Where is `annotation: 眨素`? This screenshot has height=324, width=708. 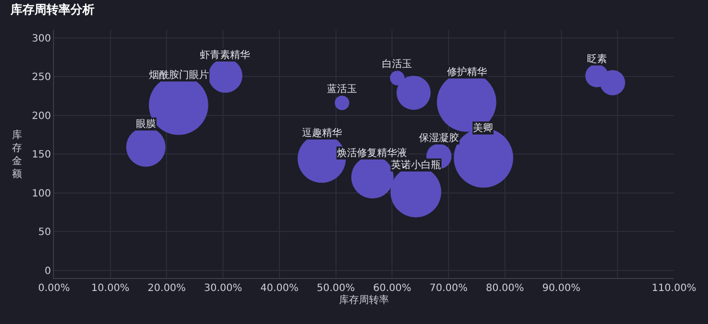 annotation: 眨素 is located at coordinates (597, 59).